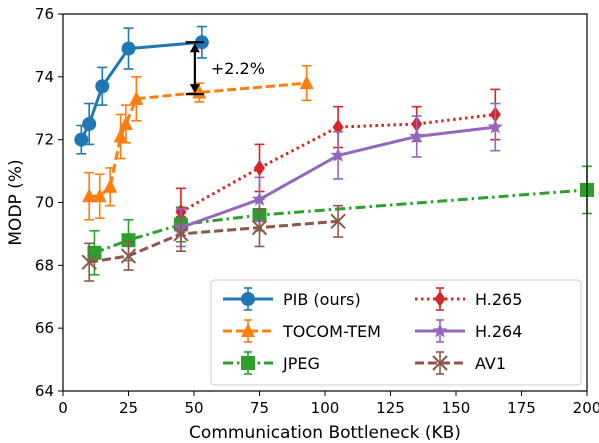 Image resolution: width=599 pixels, height=443 pixels. What do you see at coordinates (213, 243) in the screenshot?
I see `series-av1` at bounding box center [213, 243].